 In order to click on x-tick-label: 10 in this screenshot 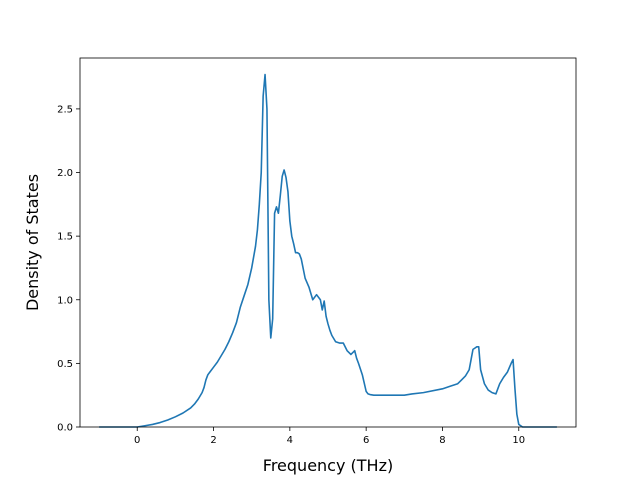, I will do `click(518, 440)`.